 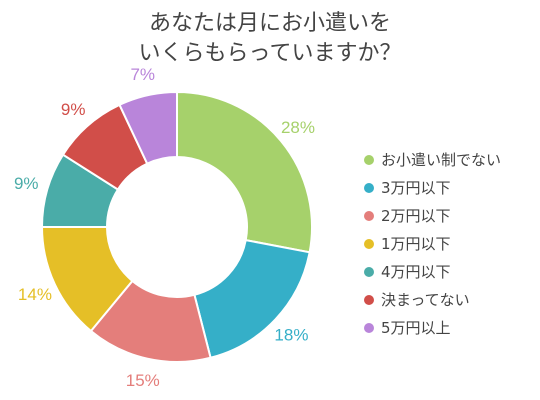 What do you see at coordinates (142, 74) in the screenshot?
I see `percent-label-7: 7%` at bounding box center [142, 74].